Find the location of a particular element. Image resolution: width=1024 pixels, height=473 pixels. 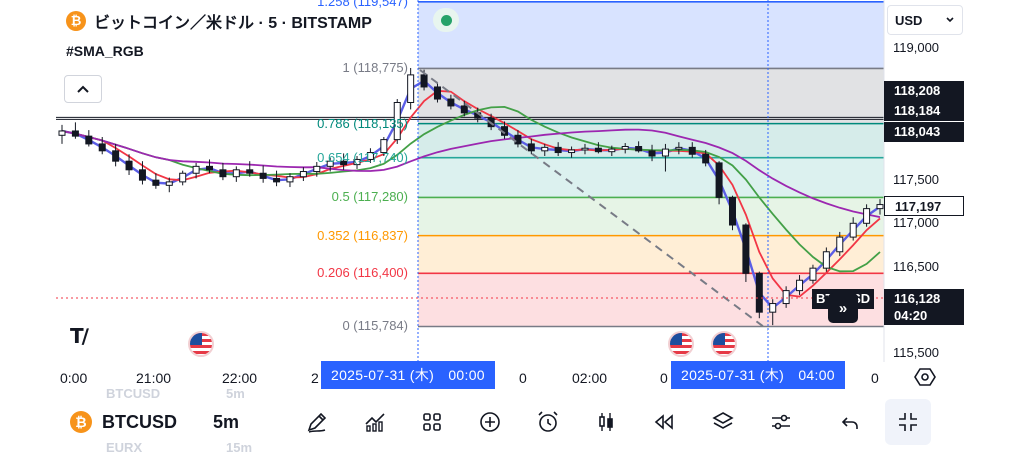

pen-icon is located at coordinates (317, 422).